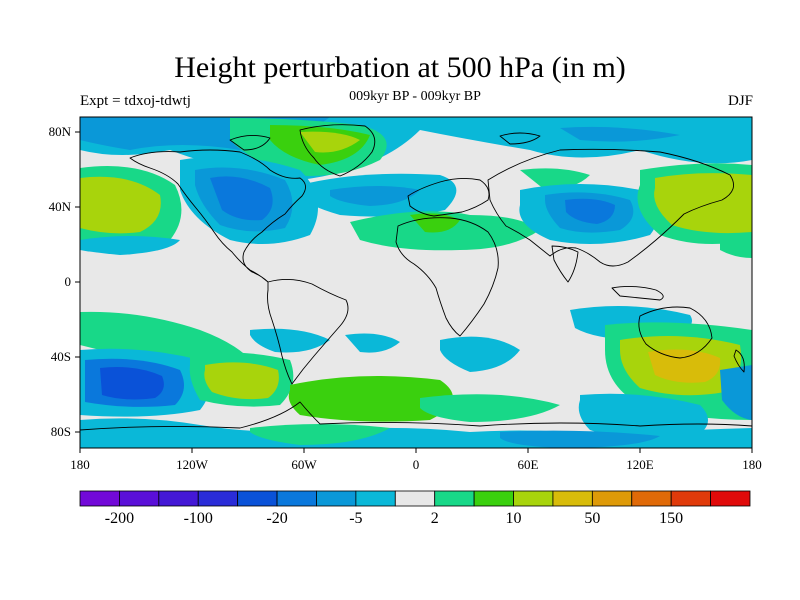 This screenshot has height=600, width=800. I want to click on coastline-asia, so click(611, 207).